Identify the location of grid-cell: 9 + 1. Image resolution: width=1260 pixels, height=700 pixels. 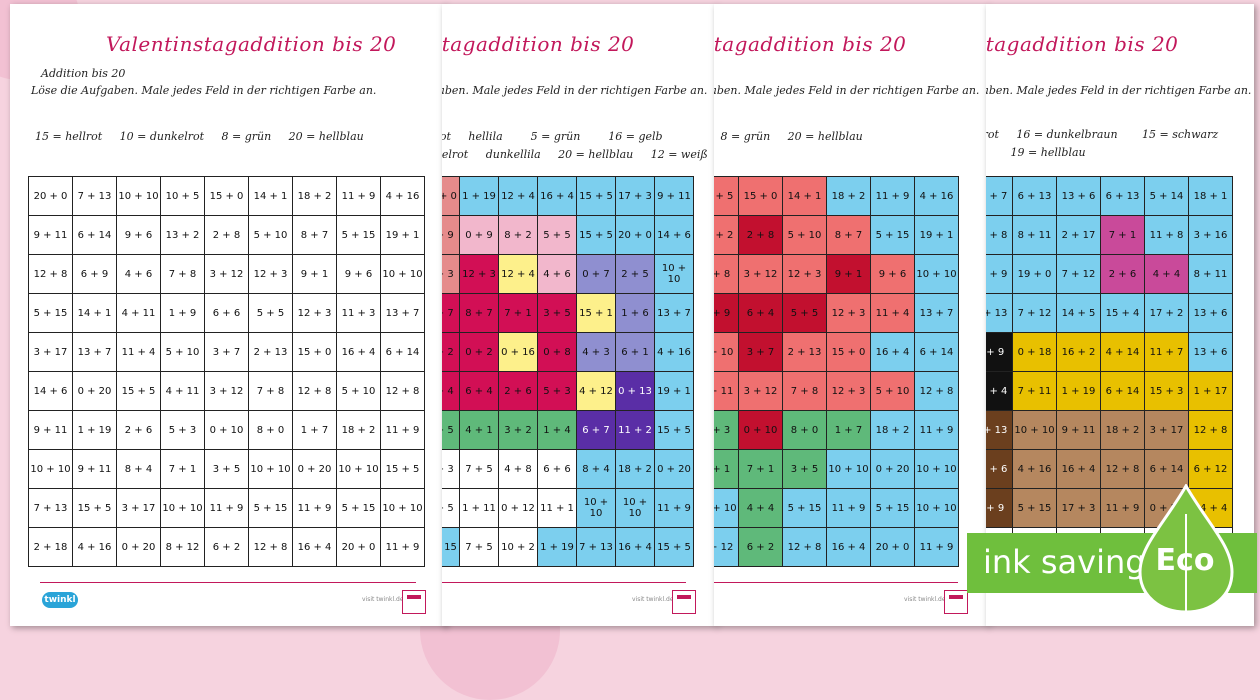
(314, 274).